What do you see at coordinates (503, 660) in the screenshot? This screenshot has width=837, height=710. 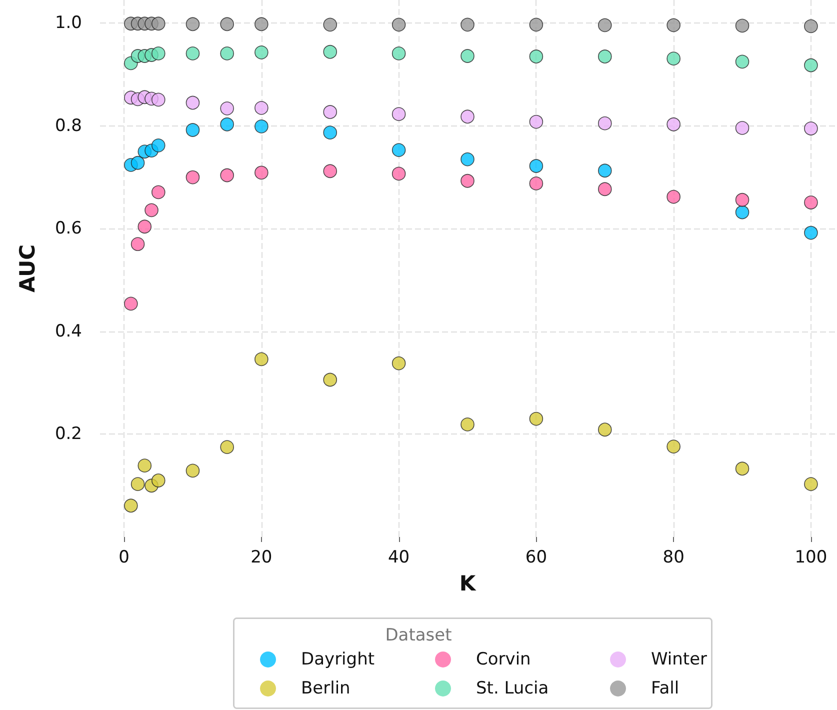 I see `legend-label: Corvin` at bounding box center [503, 660].